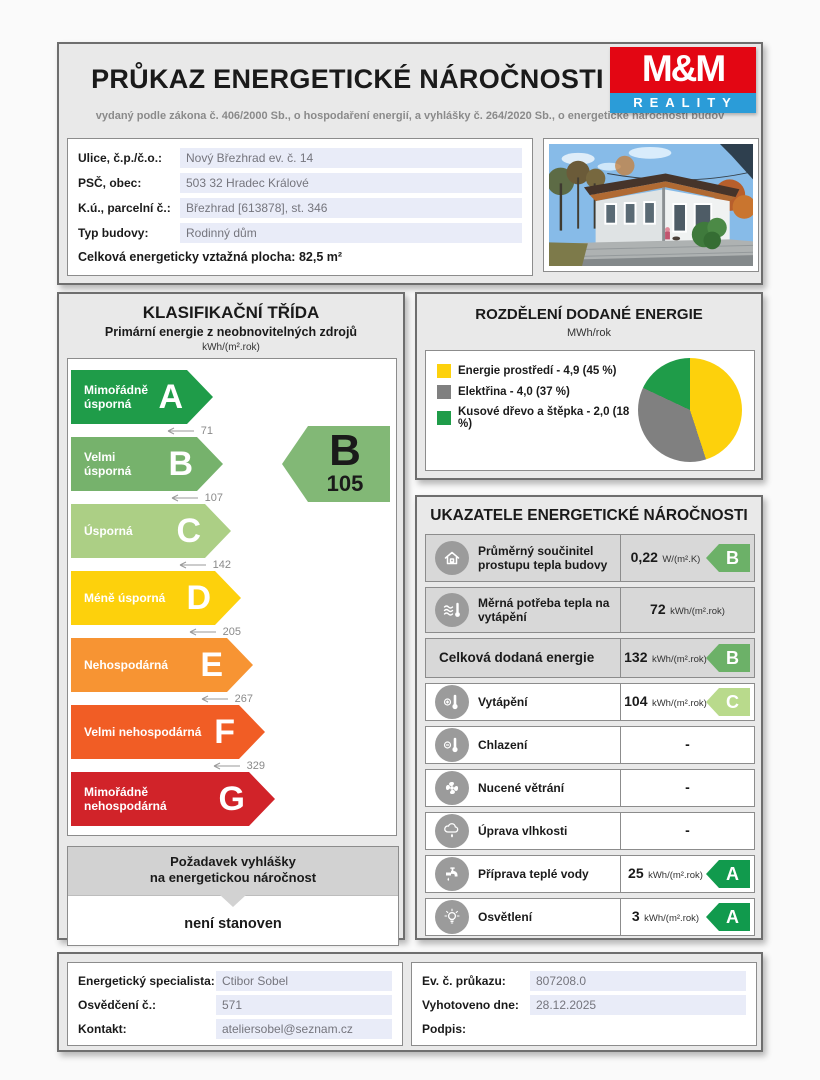 This screenshot has height=1080, width=820. I want to click on specialist-name-value: Ctibor Sobel, so click(304, 981).